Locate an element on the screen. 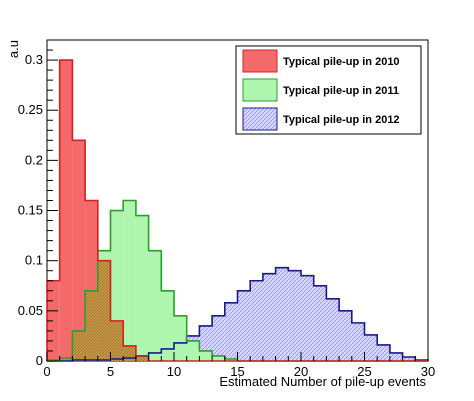  x-tick-label: 5 is located at coordinates (110, 371).